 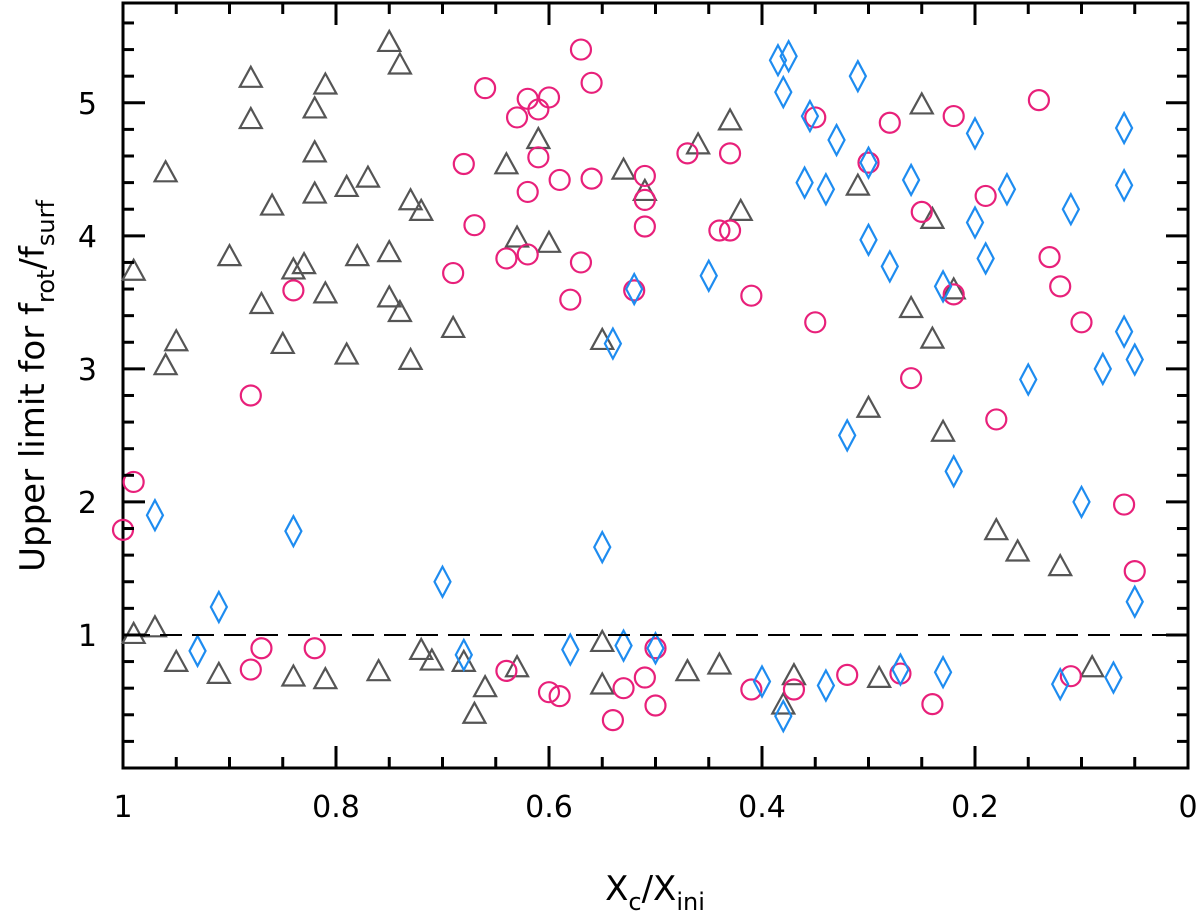 I want to click on y-tick-label-1: 2, so click(x=87, y=503).